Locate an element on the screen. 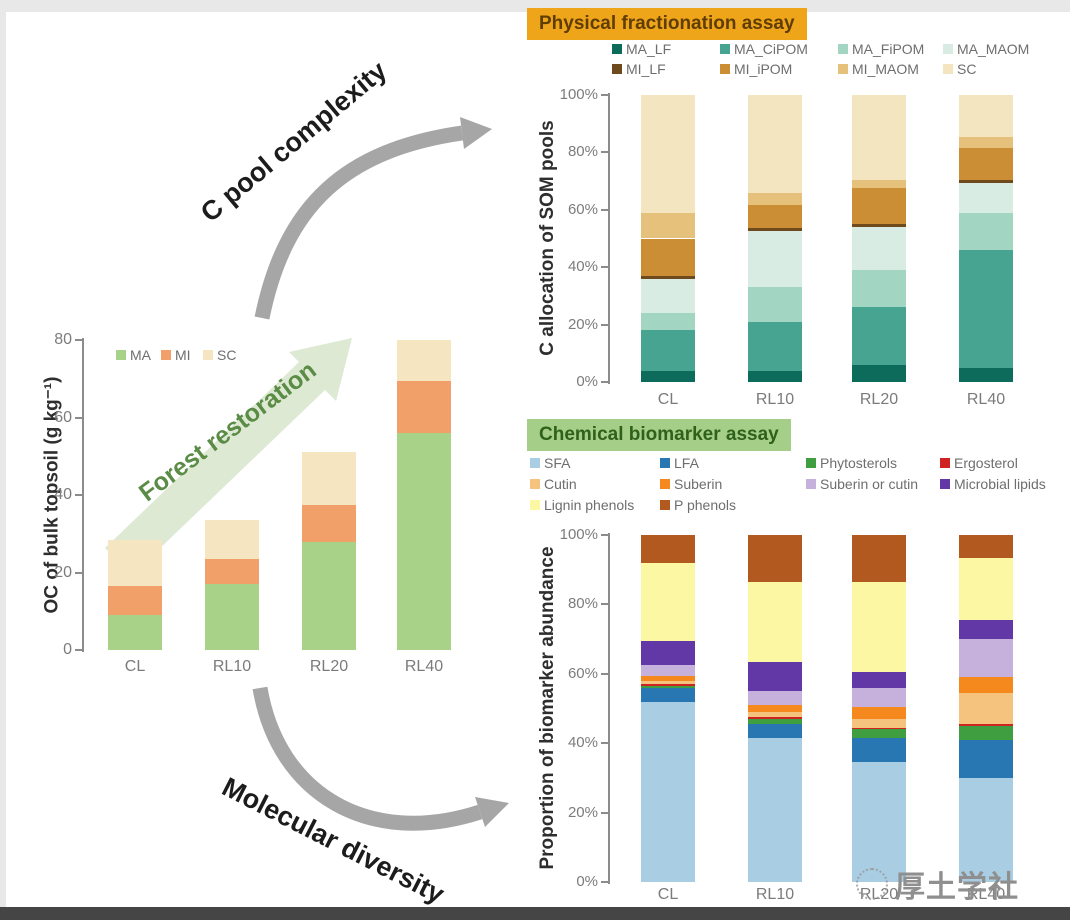 The width and height of the screenshot is (1070, 920). legend-item-SFA: SFA is located at coordinates (550, 463).